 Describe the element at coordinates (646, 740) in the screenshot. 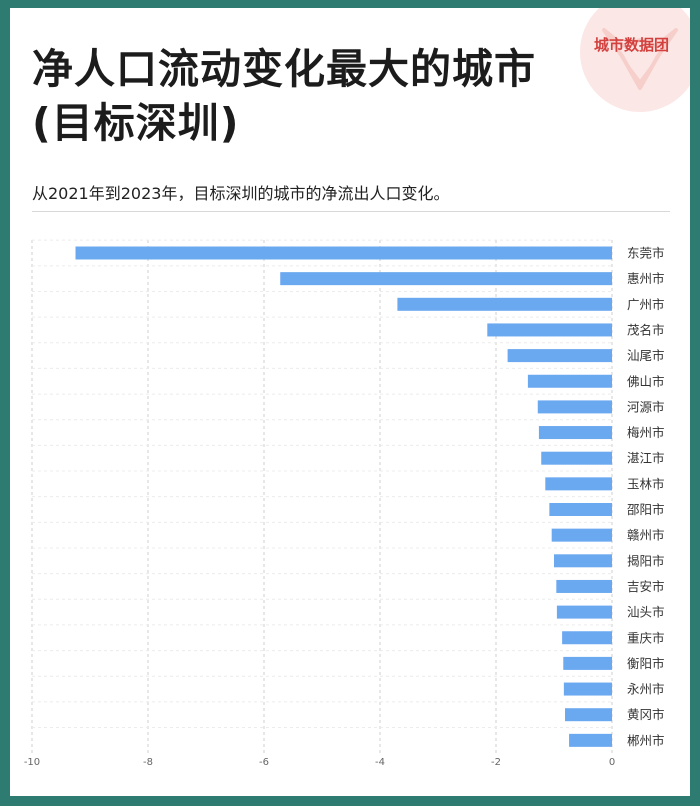

I see `category-label: 郴州市` at that location.